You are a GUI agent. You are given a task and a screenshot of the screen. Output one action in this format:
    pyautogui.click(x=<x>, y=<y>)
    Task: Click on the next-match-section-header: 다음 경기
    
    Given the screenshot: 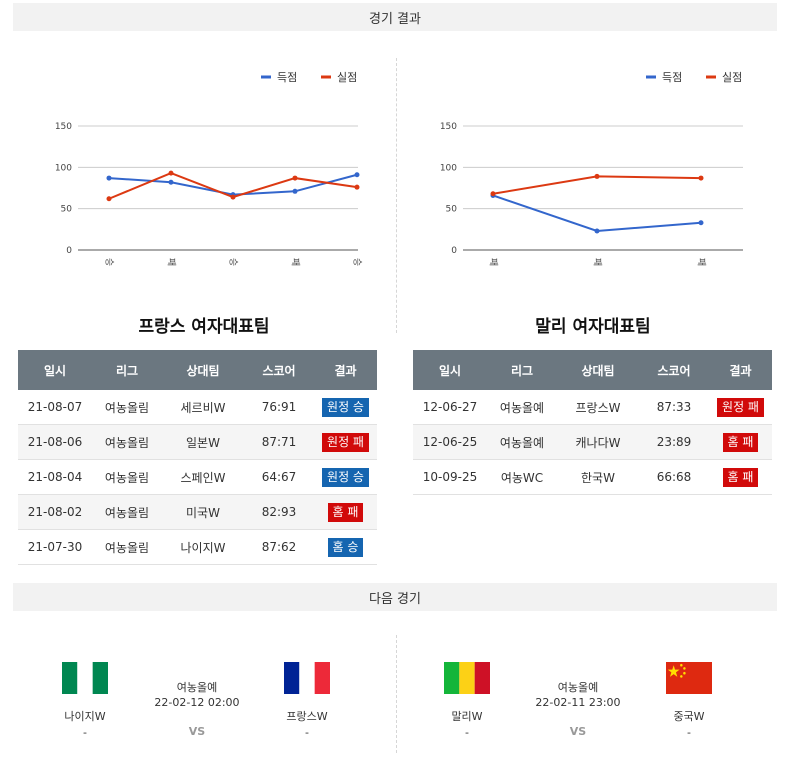 What is the action you would take?
    pyautogui.click(x=395, y=597)
    